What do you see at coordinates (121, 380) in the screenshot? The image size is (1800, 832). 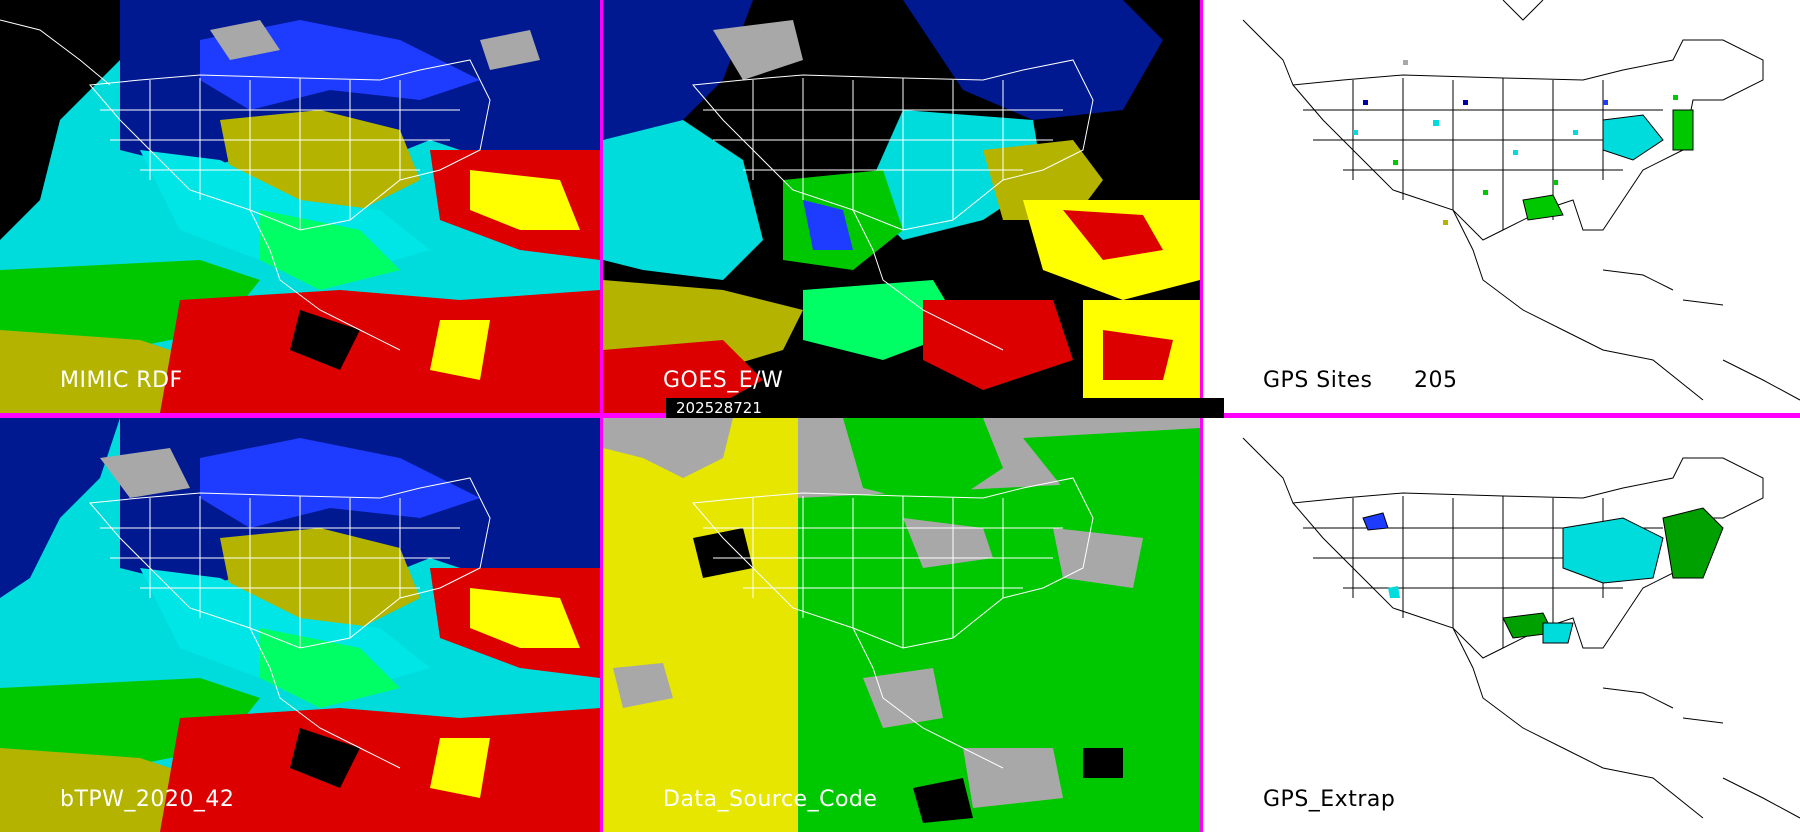 I see `panel-label-mimic: MIMIC RDF` at bounding box center [121, 380].